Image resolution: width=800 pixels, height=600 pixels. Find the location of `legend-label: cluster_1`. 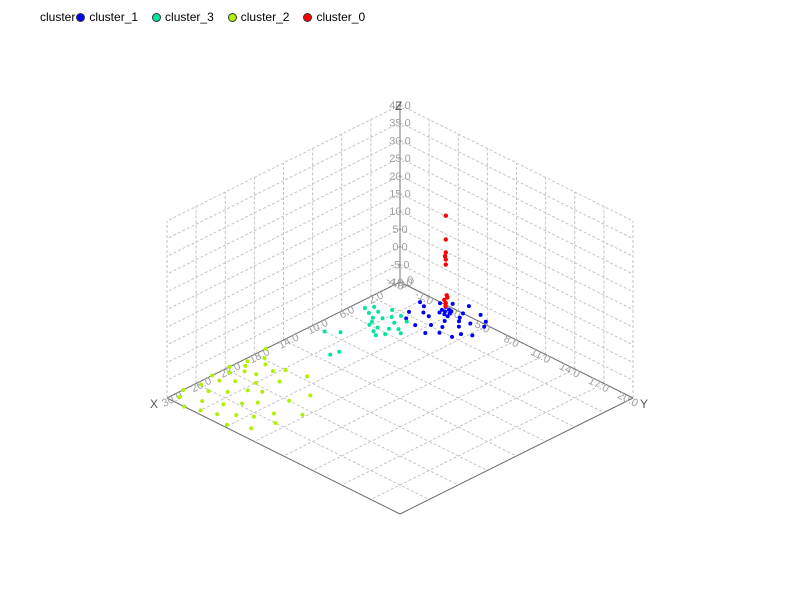

legend-label: cluster_1 is located at coordinates (114, 17).